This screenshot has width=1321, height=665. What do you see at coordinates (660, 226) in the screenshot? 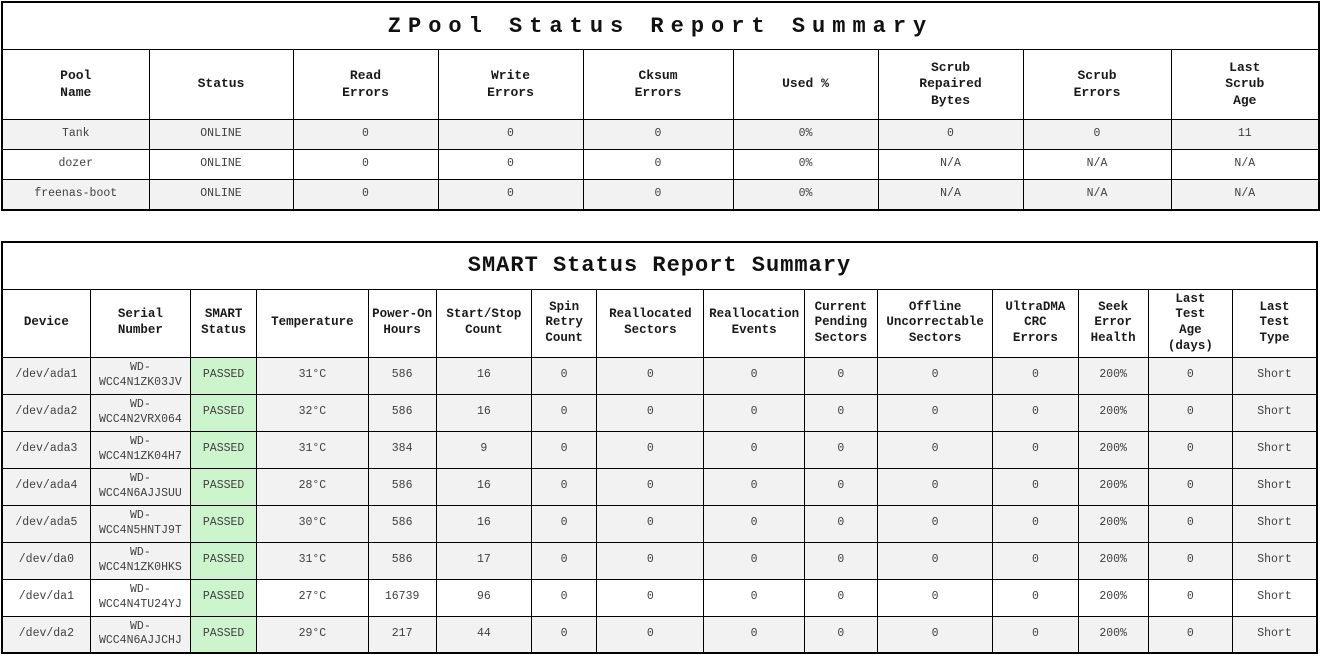
I see `table-gap` at bounding box center [660, 226].